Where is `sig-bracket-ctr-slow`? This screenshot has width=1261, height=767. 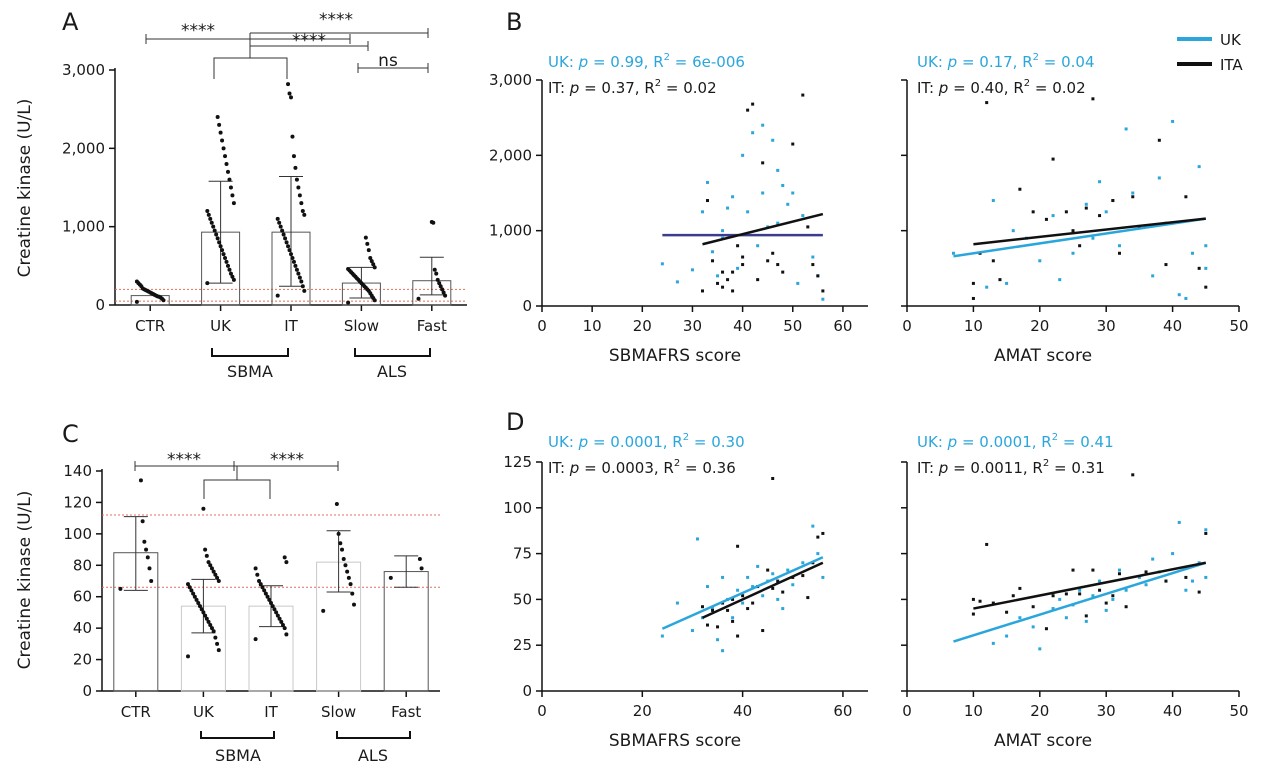
sig-bracket-ctr-slow is located at coordinates (248, 39).